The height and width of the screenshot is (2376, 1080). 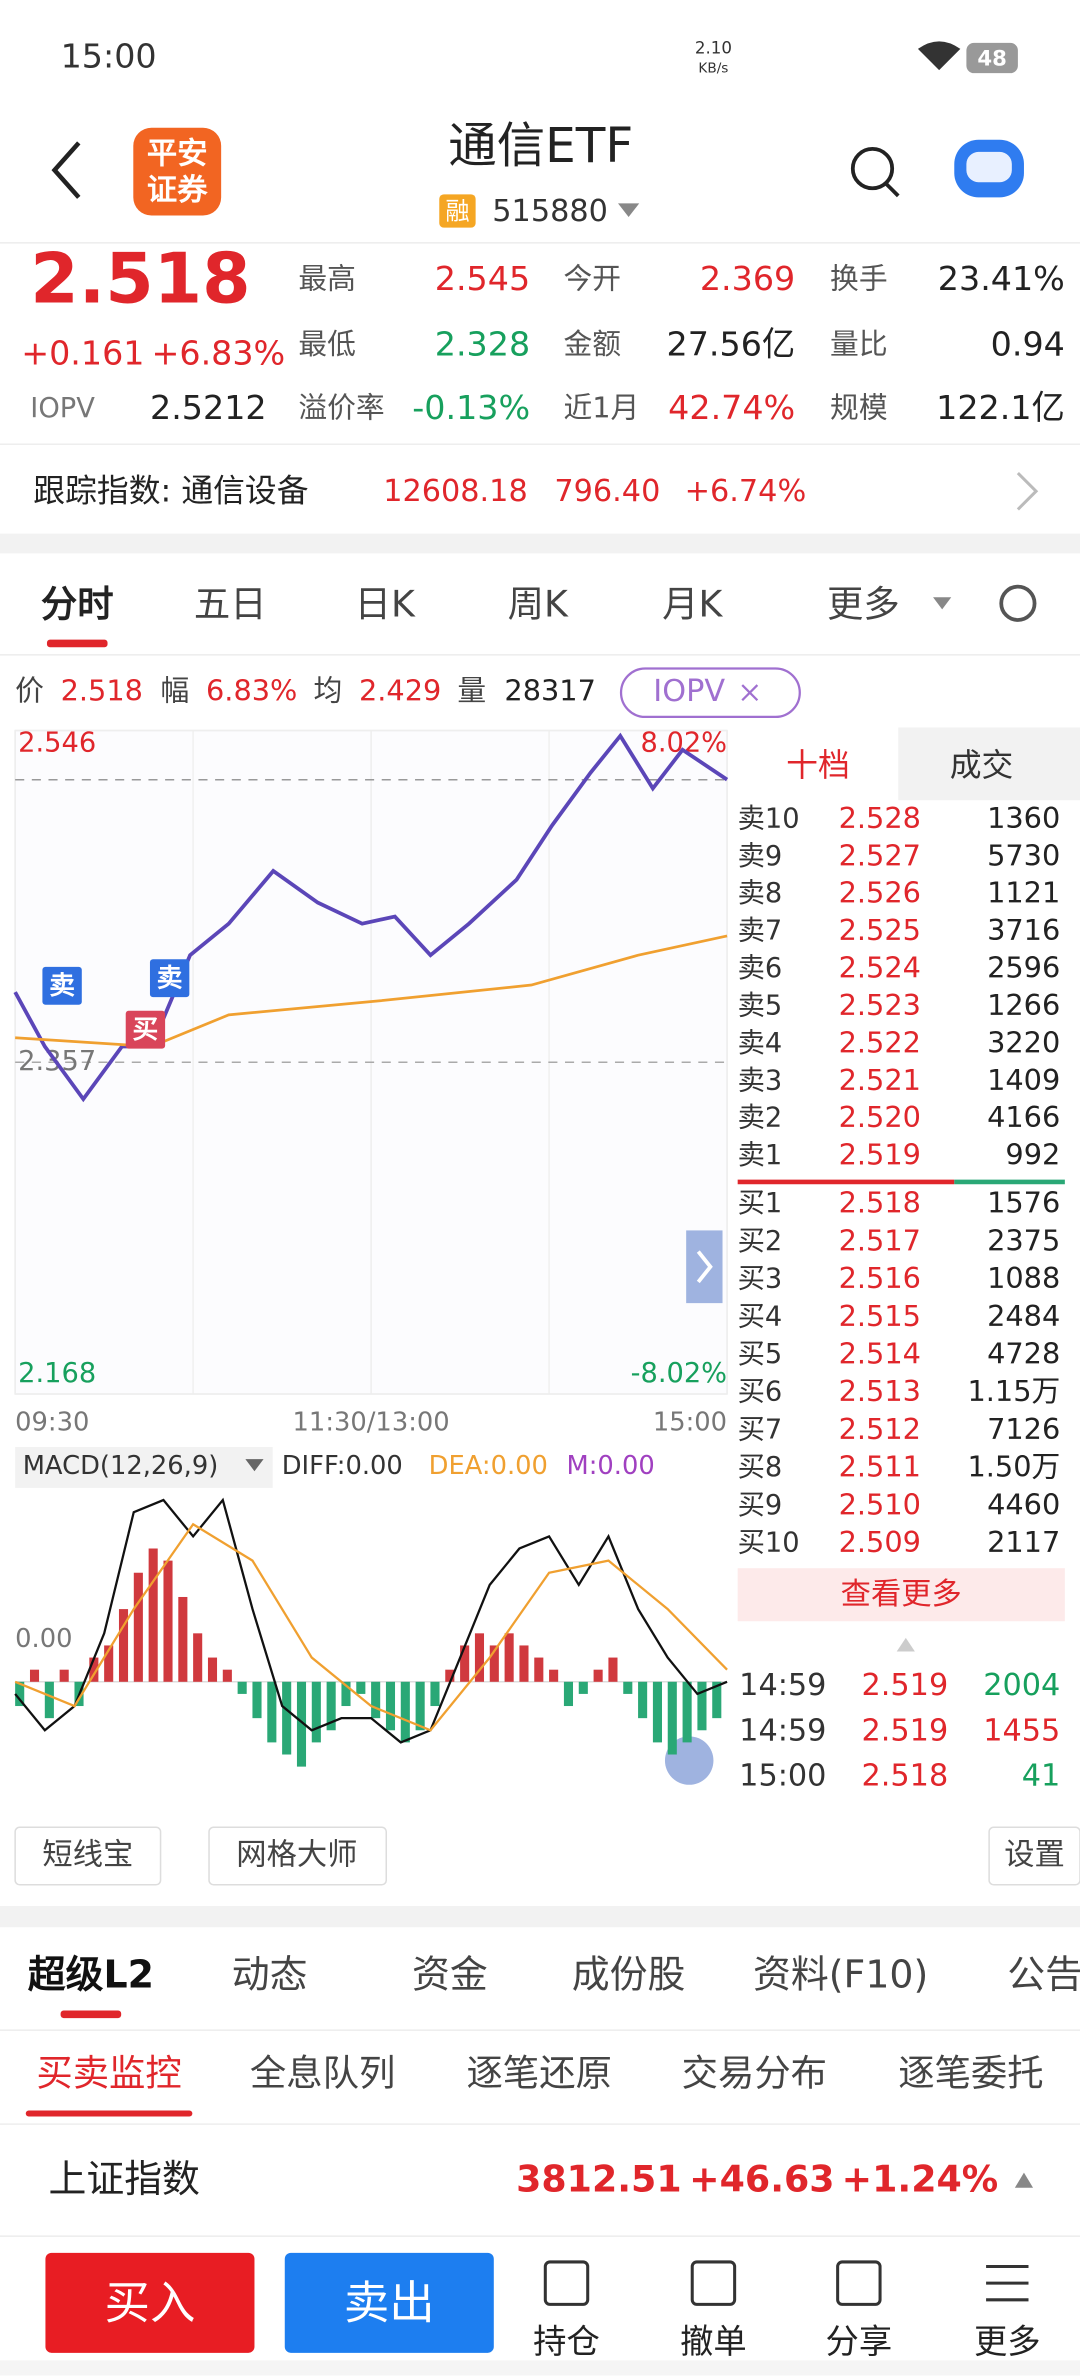 I want to click on iopv-value: 2.5212, so click(x=208, y=407).